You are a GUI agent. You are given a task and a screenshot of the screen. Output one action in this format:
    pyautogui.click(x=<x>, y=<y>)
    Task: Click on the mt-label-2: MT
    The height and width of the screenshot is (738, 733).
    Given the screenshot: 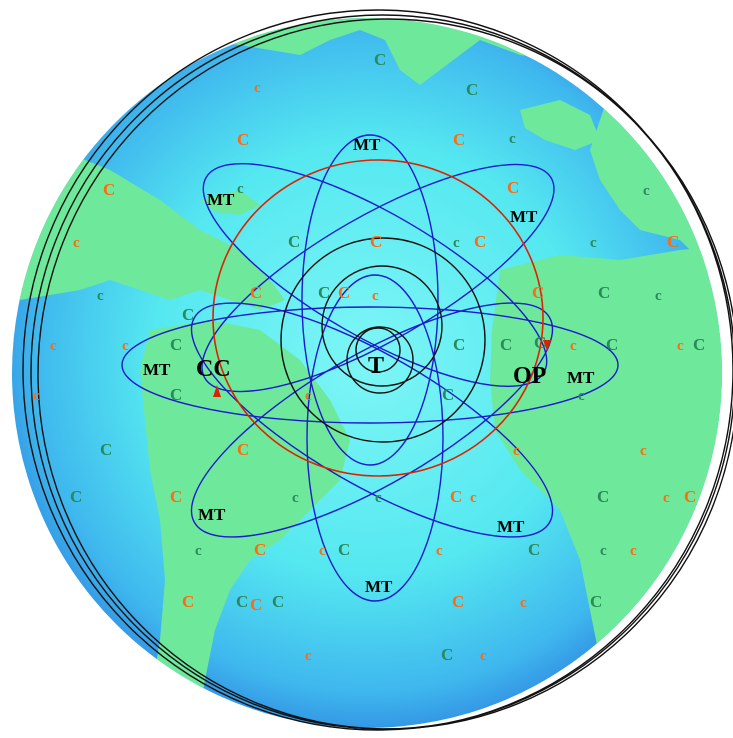 What is the action you would take?
    pyautogui.click(x=221, y=199)
    